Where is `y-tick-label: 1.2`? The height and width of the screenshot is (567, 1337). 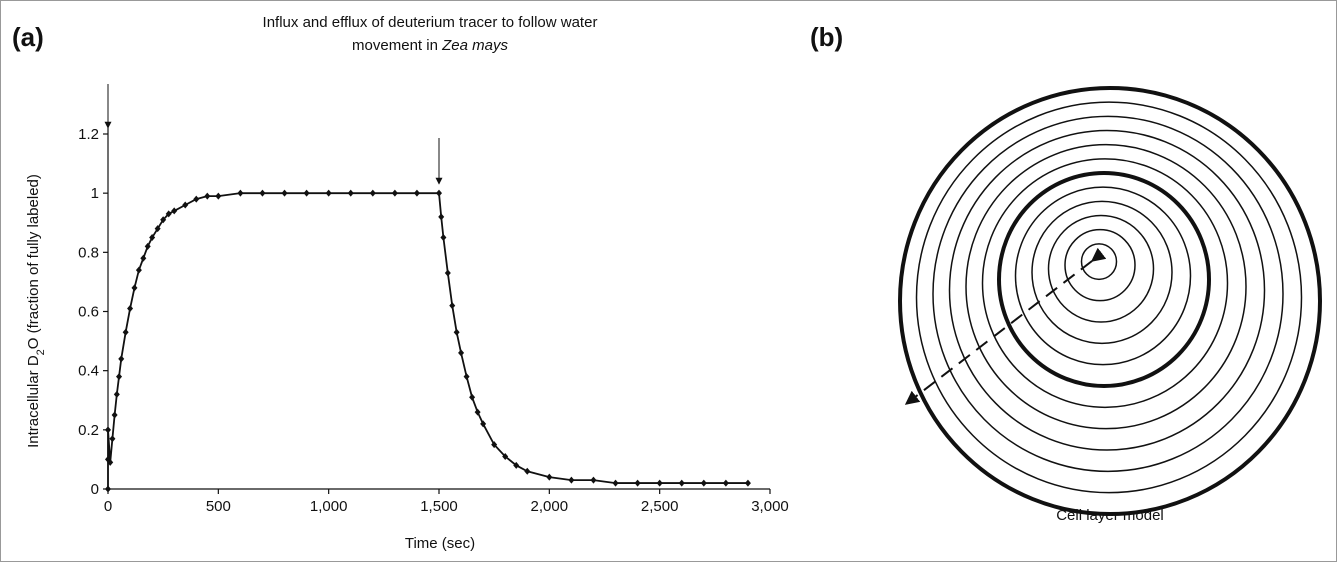 y-tick-label: 1.2 is located at coordinates (88, 134).